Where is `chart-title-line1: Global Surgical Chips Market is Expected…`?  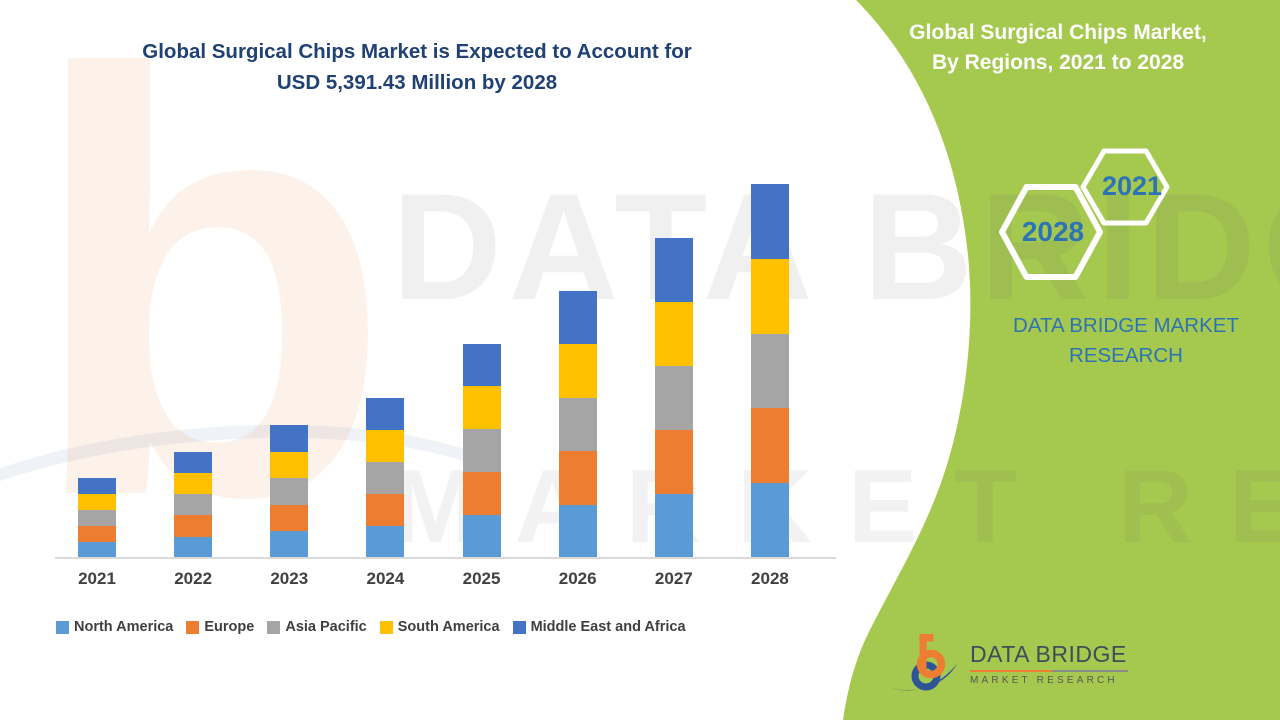 chart-title-line1: Global Surgical Chips Market is Expected… is located at coordinates (417, 51).